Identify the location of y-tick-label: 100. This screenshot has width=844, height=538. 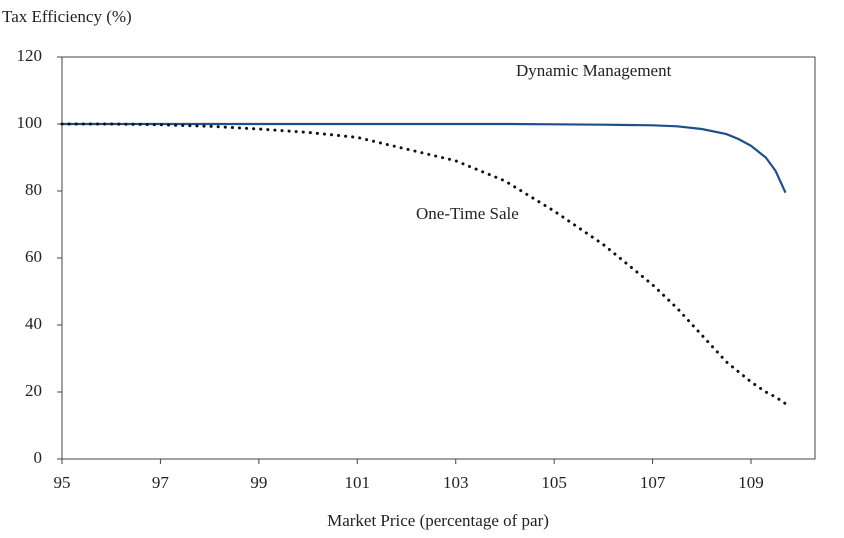
(30, 122).